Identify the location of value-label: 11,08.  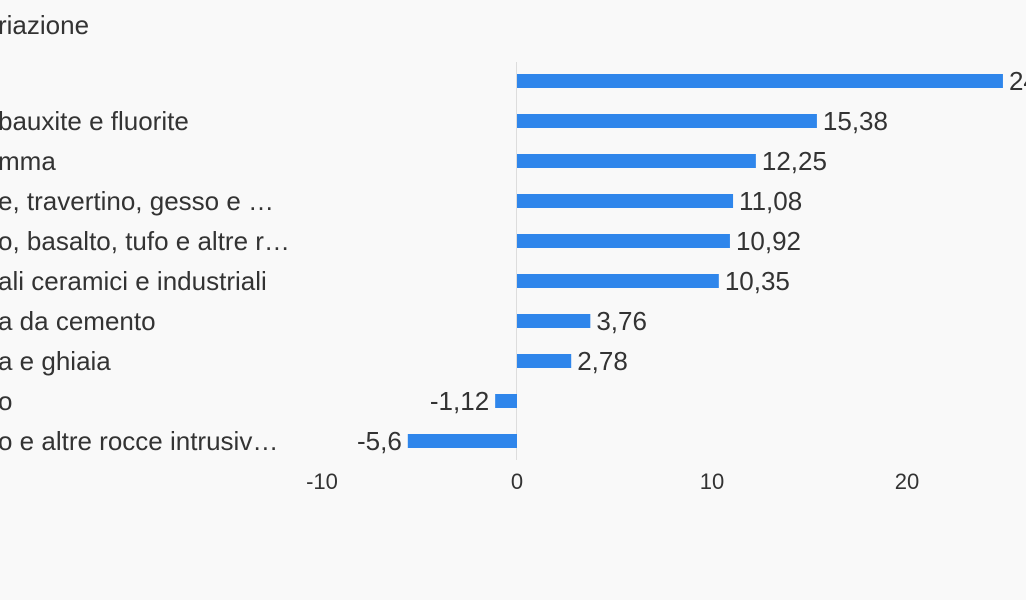
(770, 201).